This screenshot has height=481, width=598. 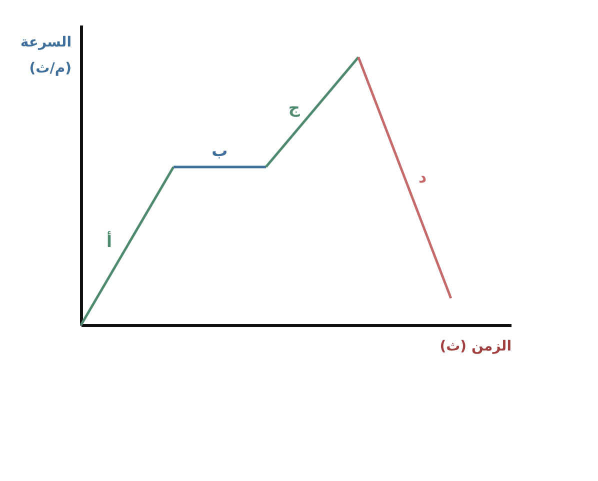 I want to click on series-label: ج, so click(x=294, y=108).